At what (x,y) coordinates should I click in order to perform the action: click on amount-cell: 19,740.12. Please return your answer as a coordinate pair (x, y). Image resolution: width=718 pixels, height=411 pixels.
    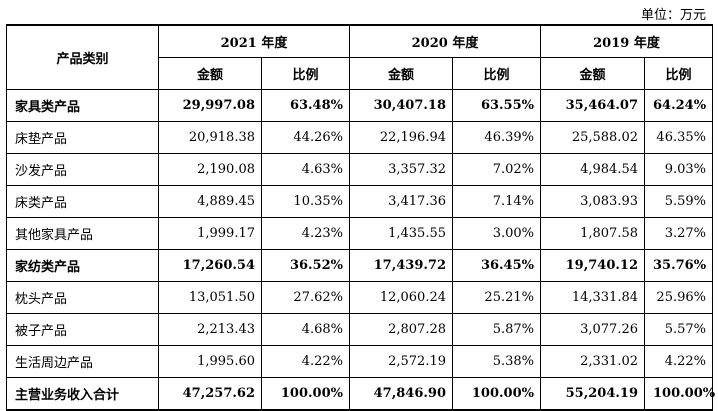
    Looking at the image, I should click on (592, 265).